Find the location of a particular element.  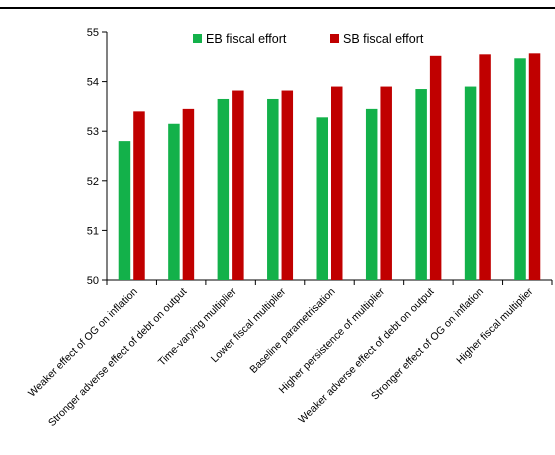

y-tick-label: 52 is located at coordinates (93, 182).